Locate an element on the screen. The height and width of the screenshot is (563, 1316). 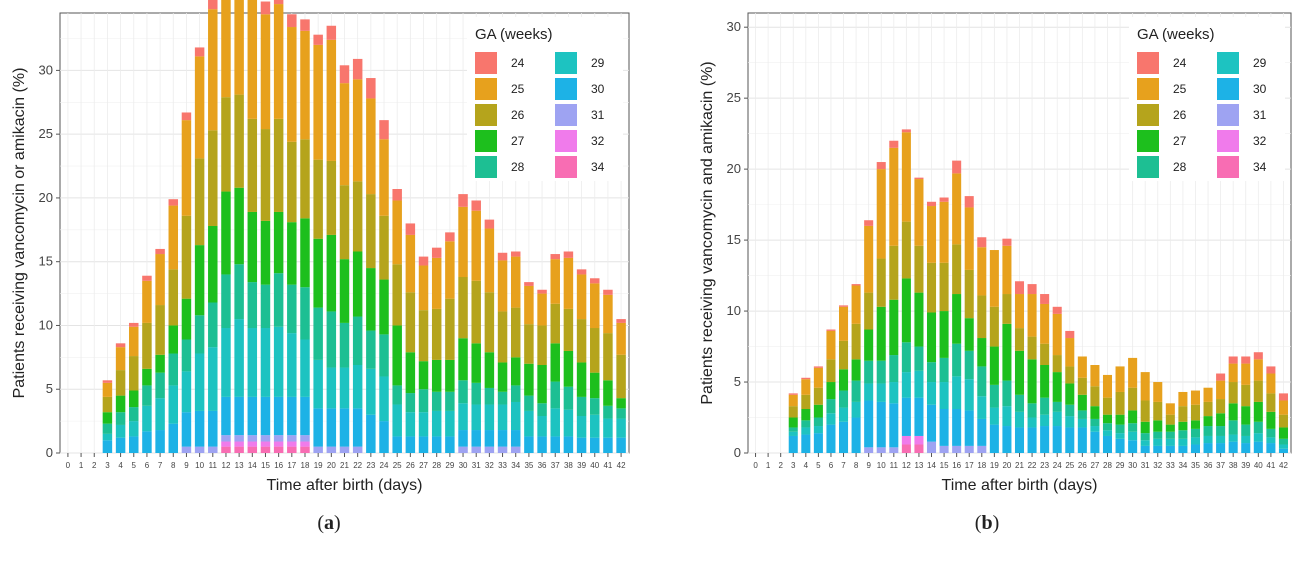
a-x-tick-label: 38 is located at coordinates (568, 465).